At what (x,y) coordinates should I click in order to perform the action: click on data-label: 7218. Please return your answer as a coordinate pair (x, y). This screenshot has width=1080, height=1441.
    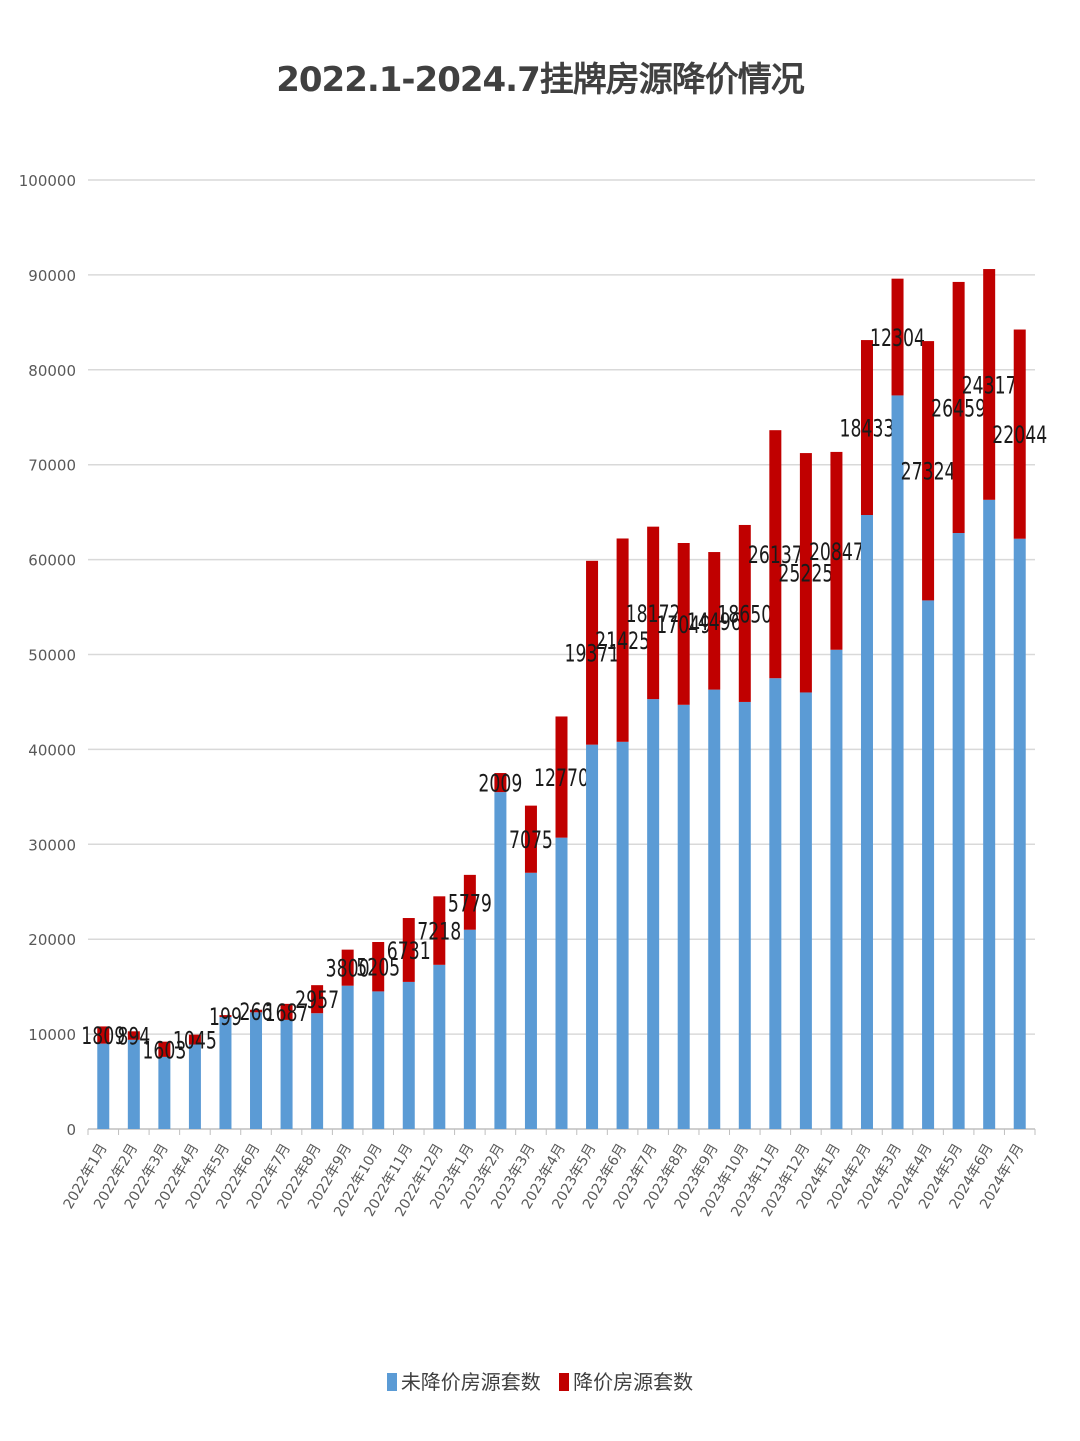
    Looking at the image, I should click on (439, 932).